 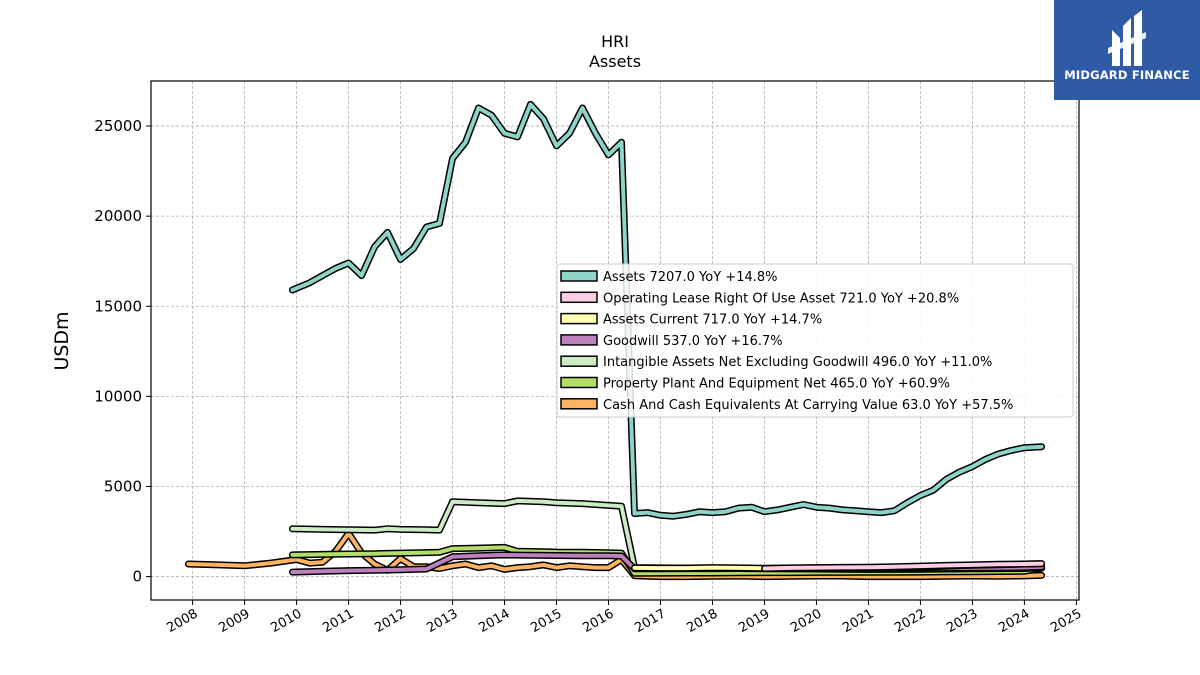 I want to click on x-tick-label: 2012, so click(x=390, y=621).